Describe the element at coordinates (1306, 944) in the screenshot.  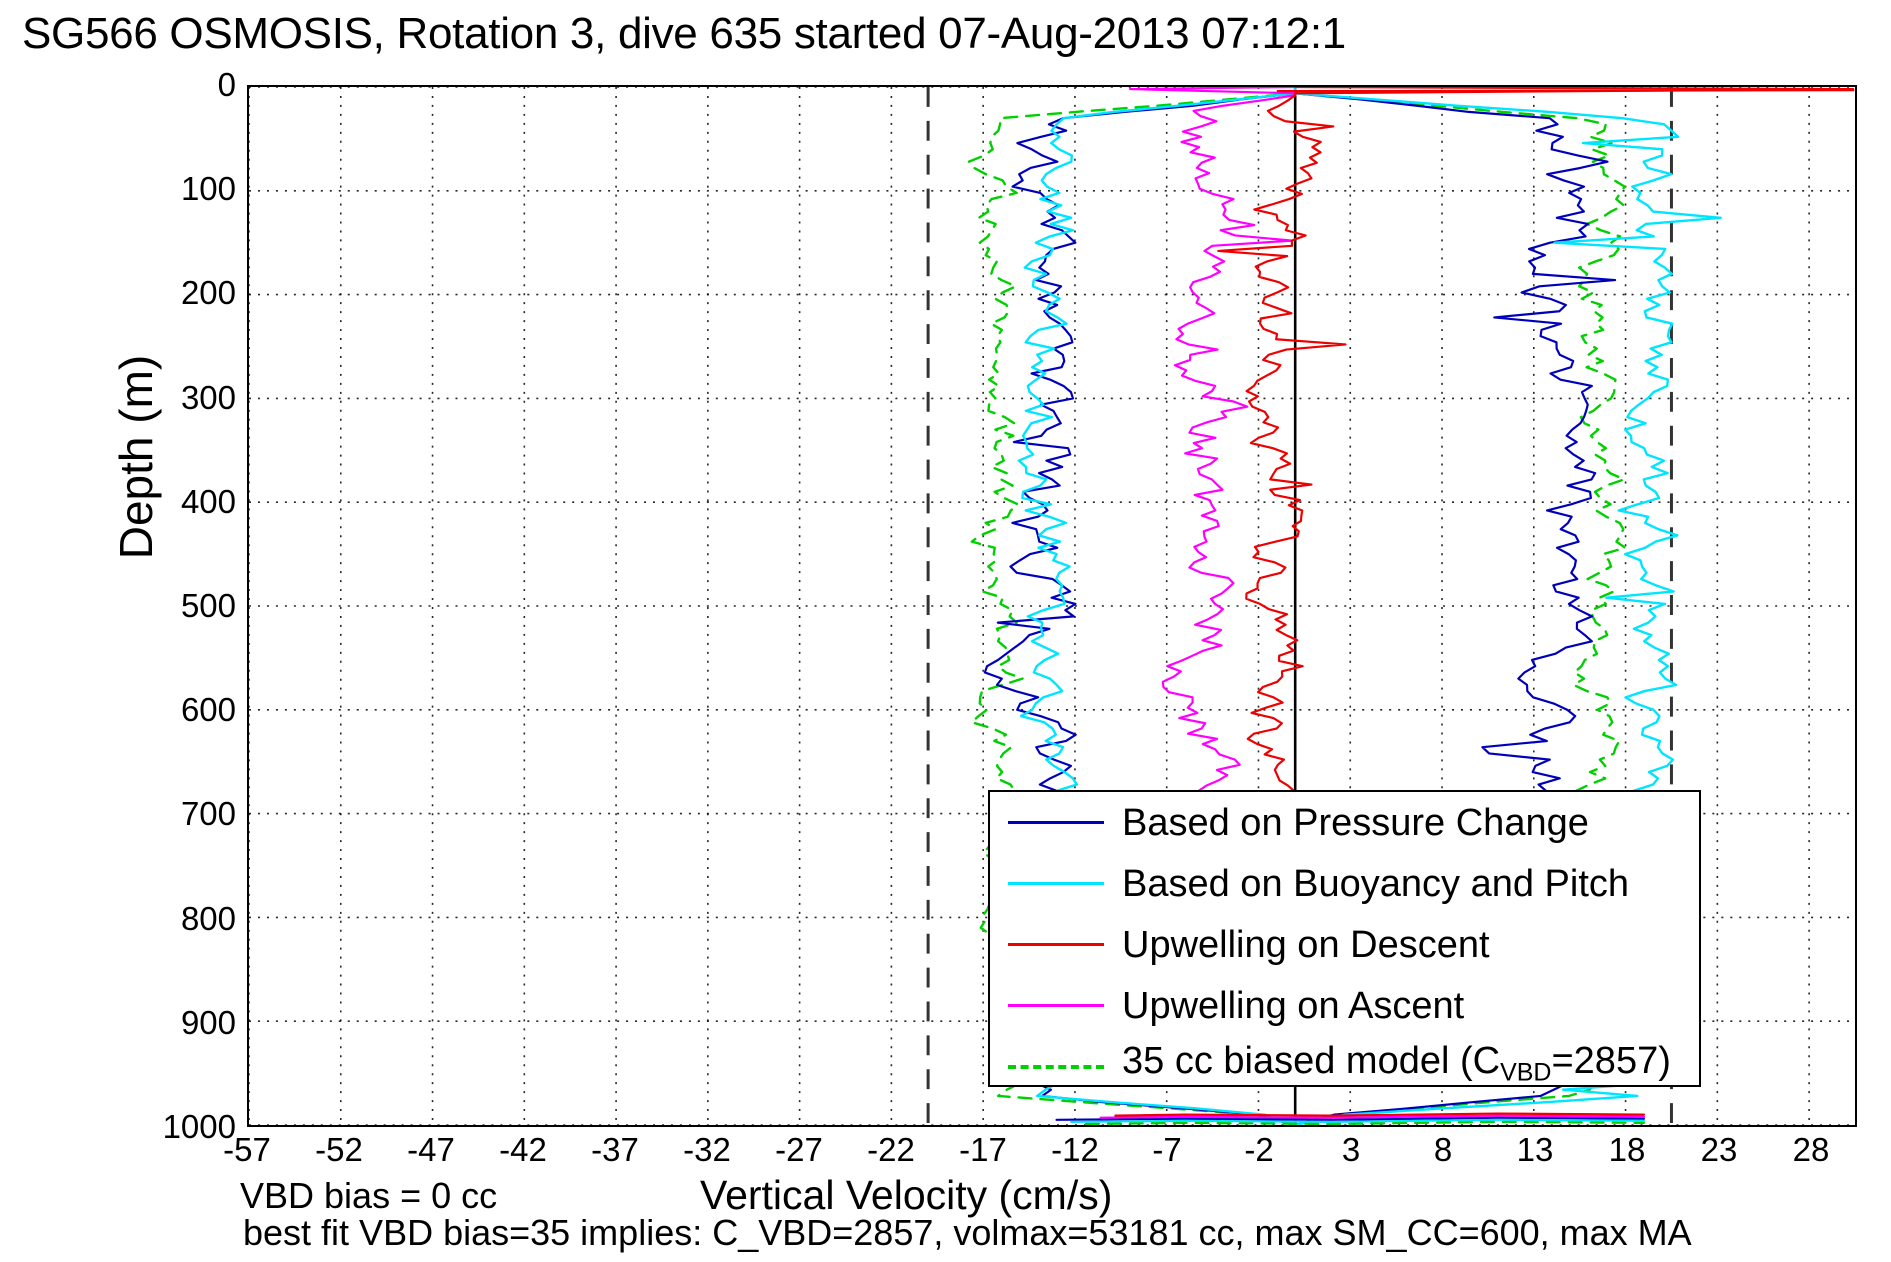
I see `legend-label: Upwelling on Descent` at that location.